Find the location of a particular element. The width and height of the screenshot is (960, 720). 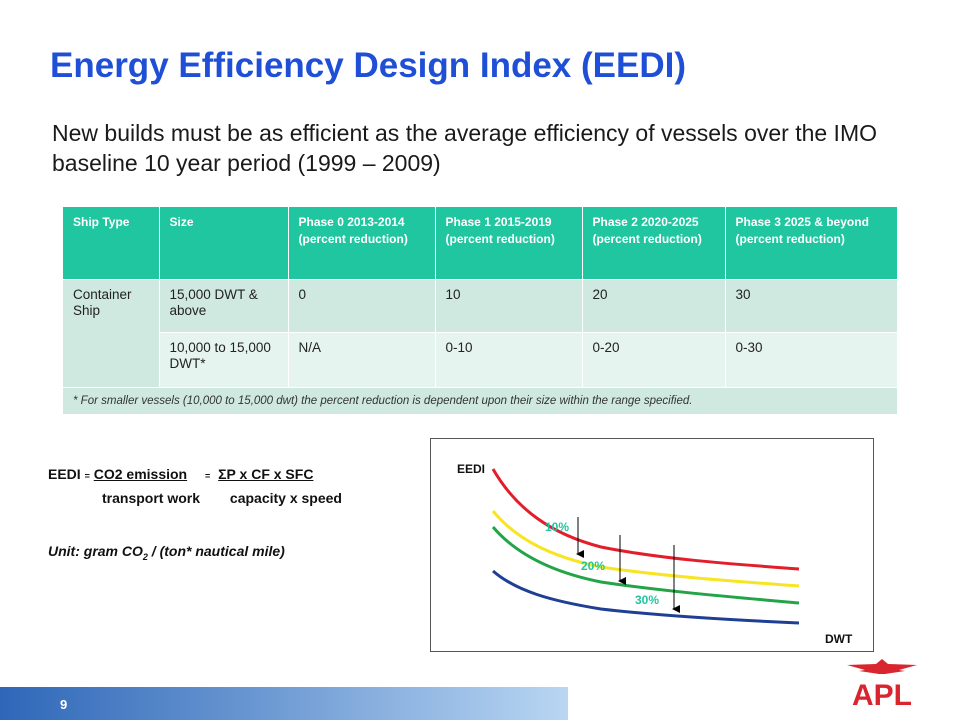

cell-ship-type: Container Ship is located at coordinates (111, 333).